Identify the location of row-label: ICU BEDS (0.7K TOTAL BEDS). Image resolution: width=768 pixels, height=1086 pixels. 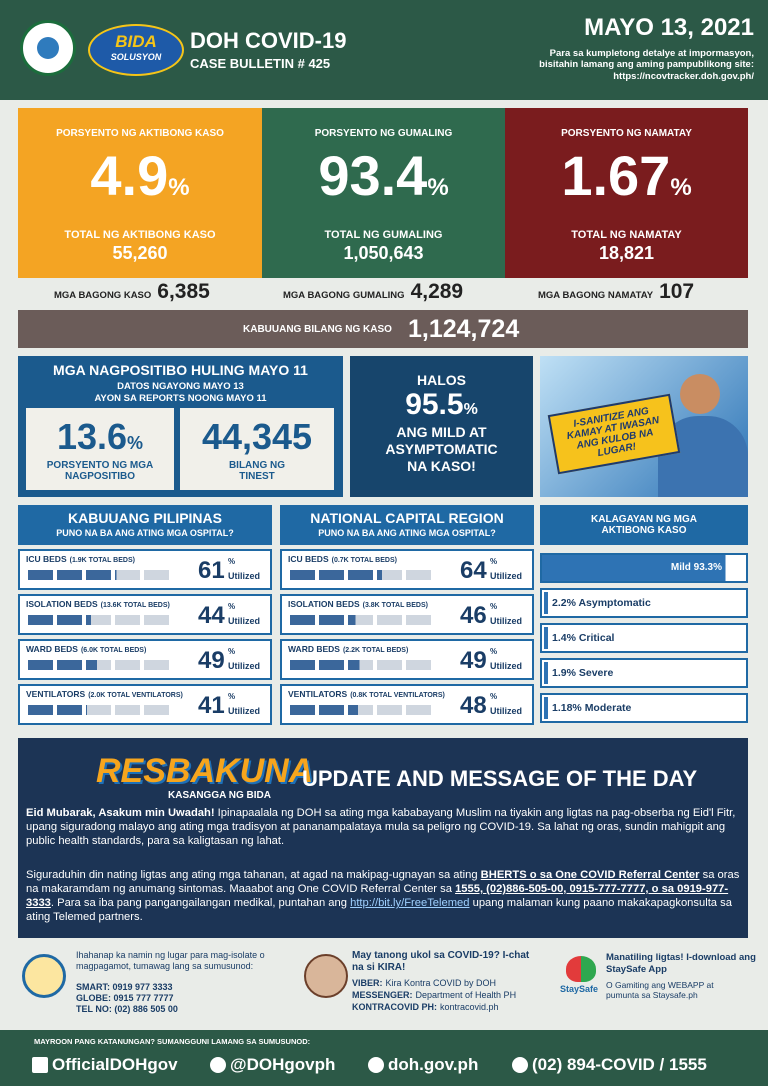
(342, 559).